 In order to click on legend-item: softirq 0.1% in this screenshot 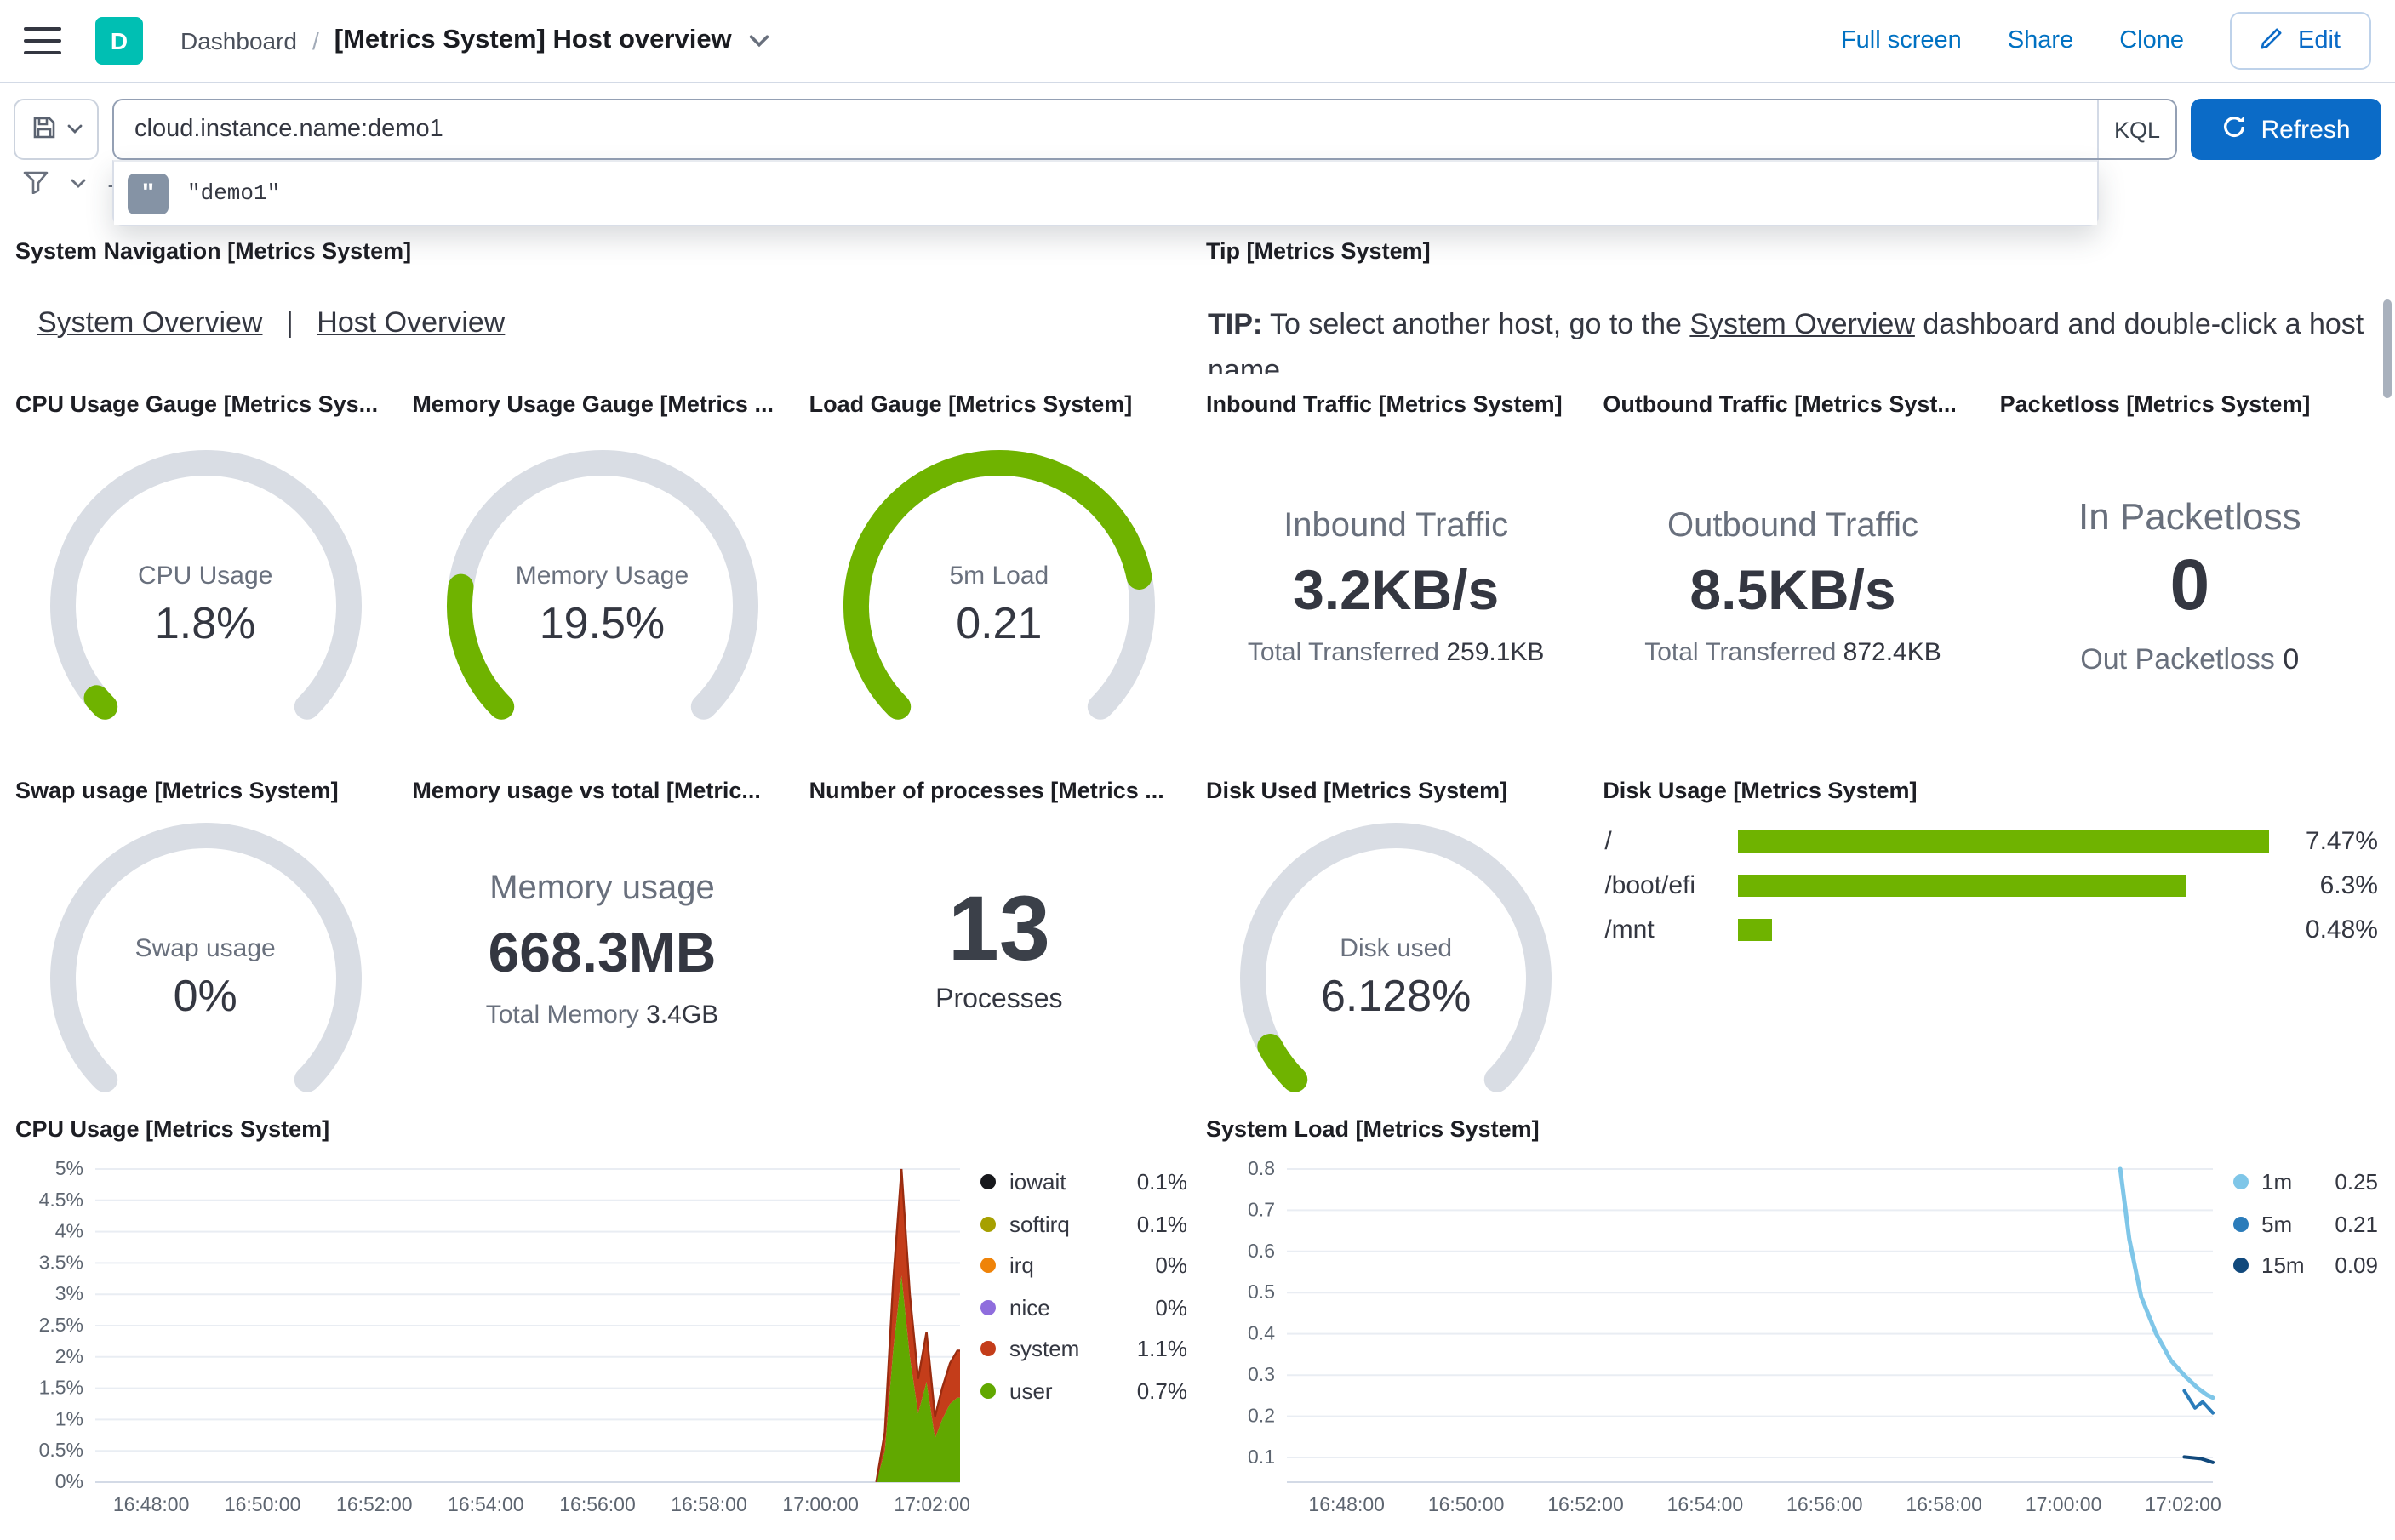, I will do `click(1083, 1223)`.